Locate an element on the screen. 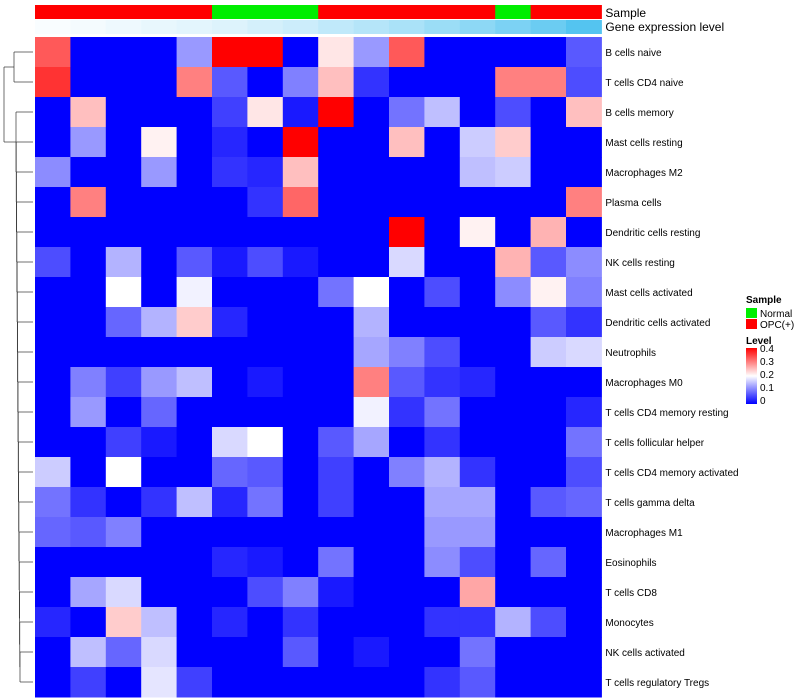  row-label: Mast cells activated is located at coordinates (648, 293).